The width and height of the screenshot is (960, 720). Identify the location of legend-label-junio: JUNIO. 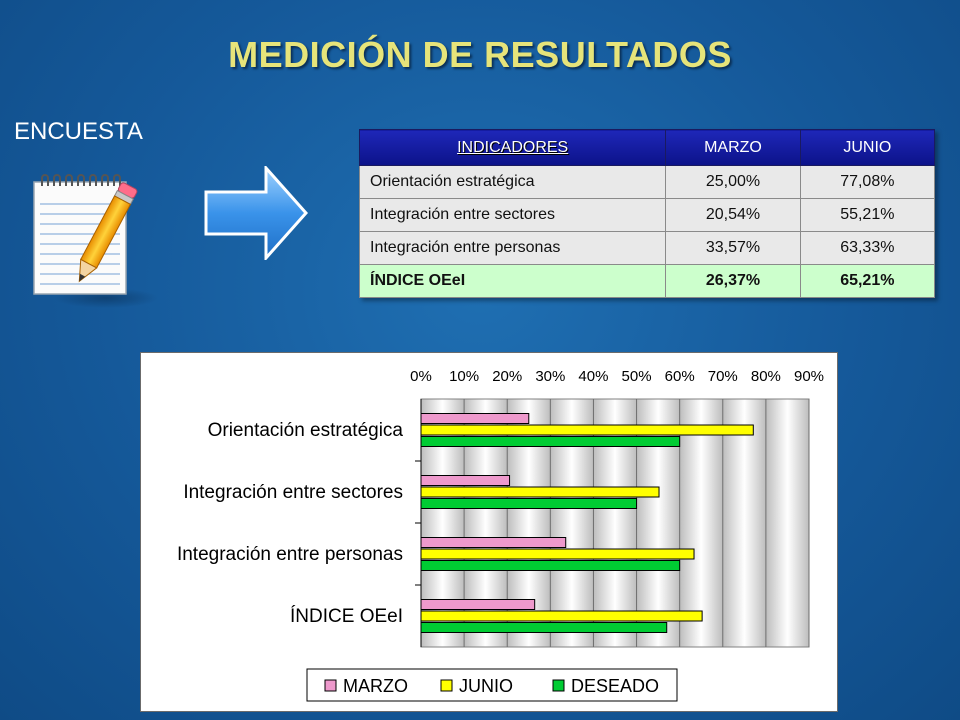
(486, 686).